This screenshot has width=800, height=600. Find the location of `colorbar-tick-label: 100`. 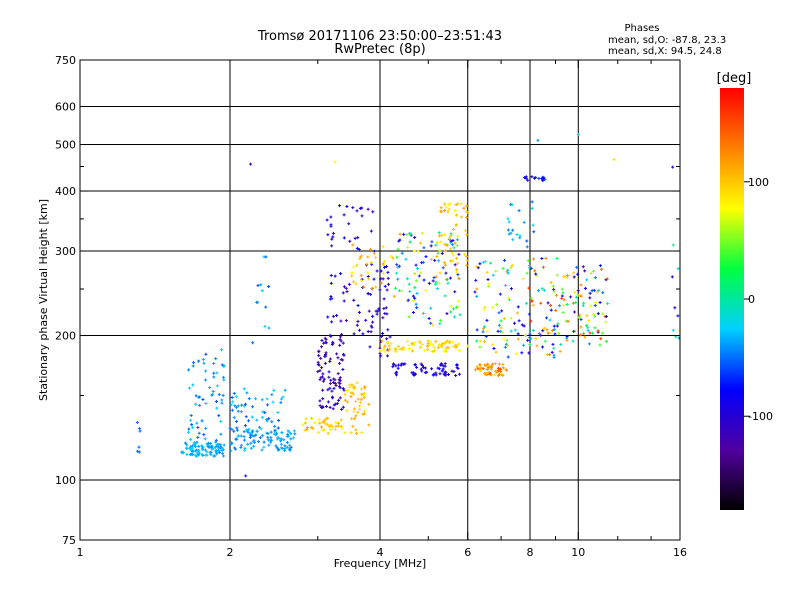

colorbar-tick-label: 100 is located at coordinates (758, 182).